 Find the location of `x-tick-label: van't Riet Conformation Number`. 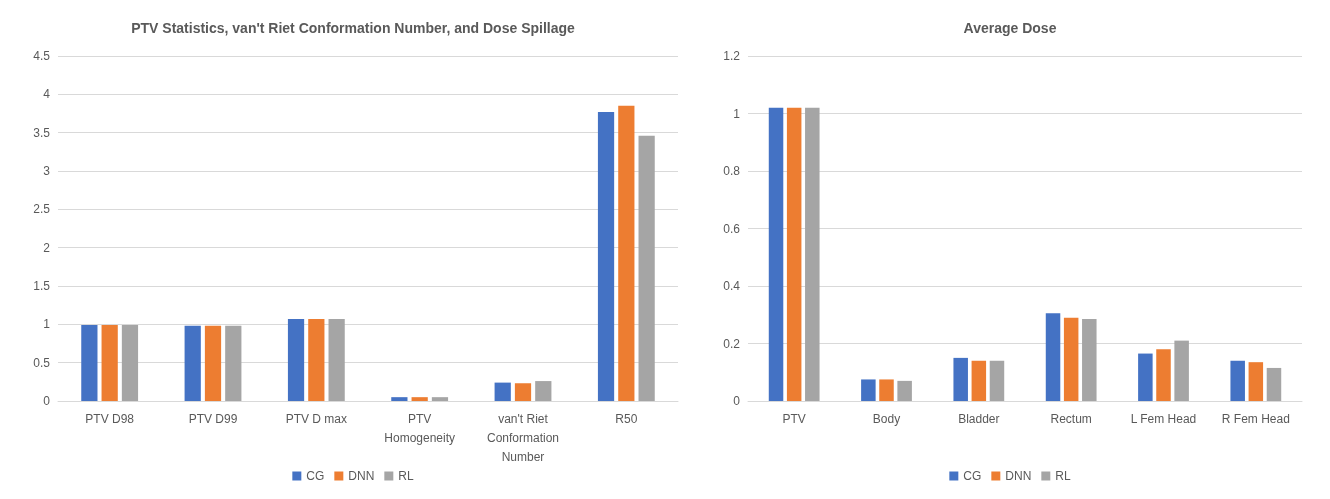

x-tick-label: van't Riet Conformation Number is located at coordinates (523, 437).